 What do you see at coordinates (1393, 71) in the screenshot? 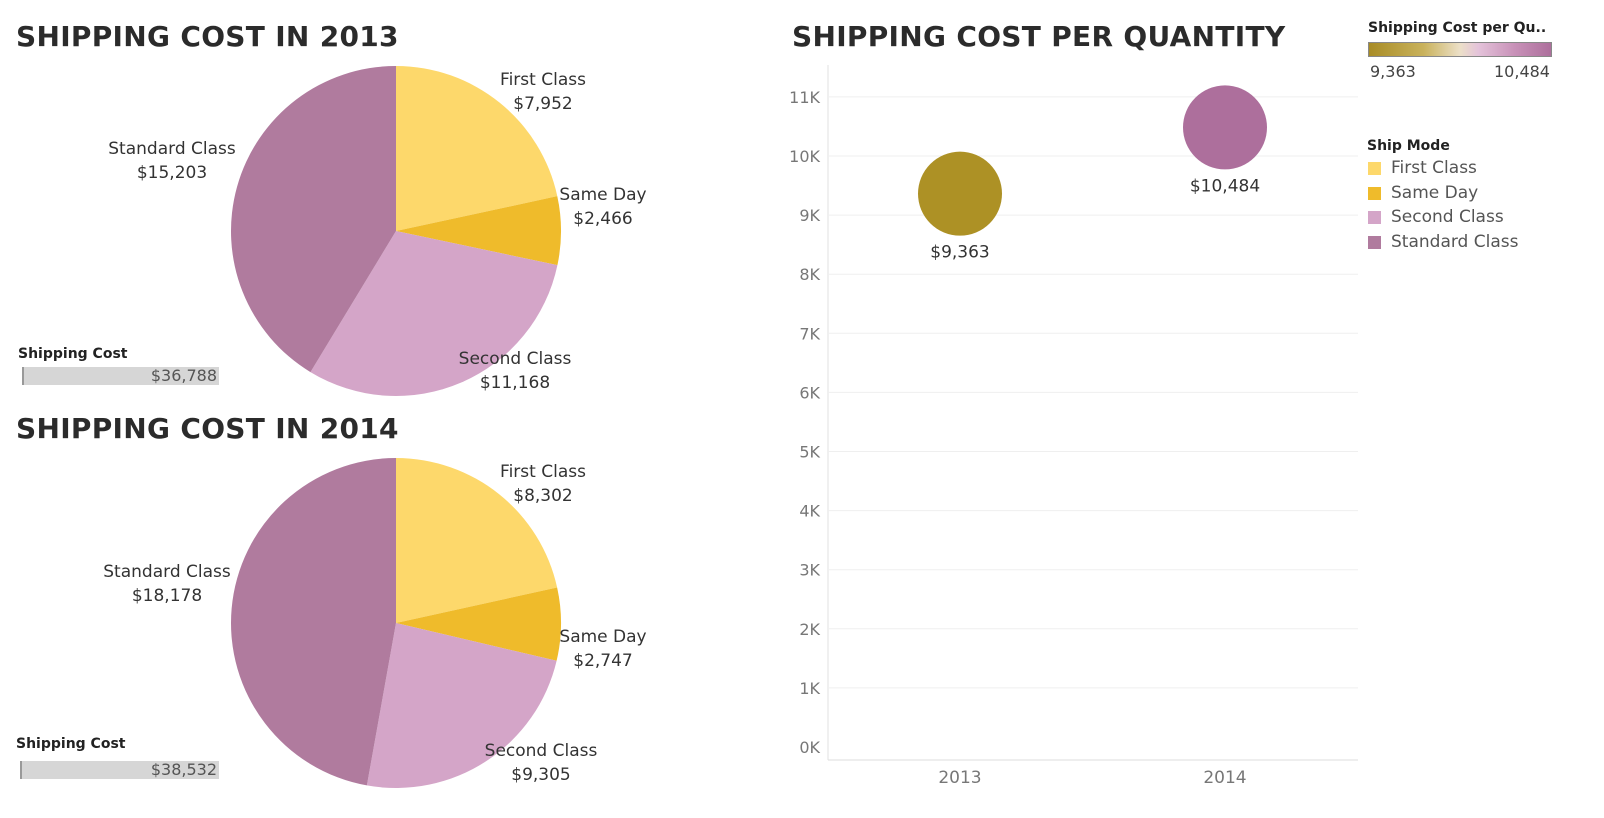
I see `gradient-legend-min: 9,363` at bounding box center [1393, 71].